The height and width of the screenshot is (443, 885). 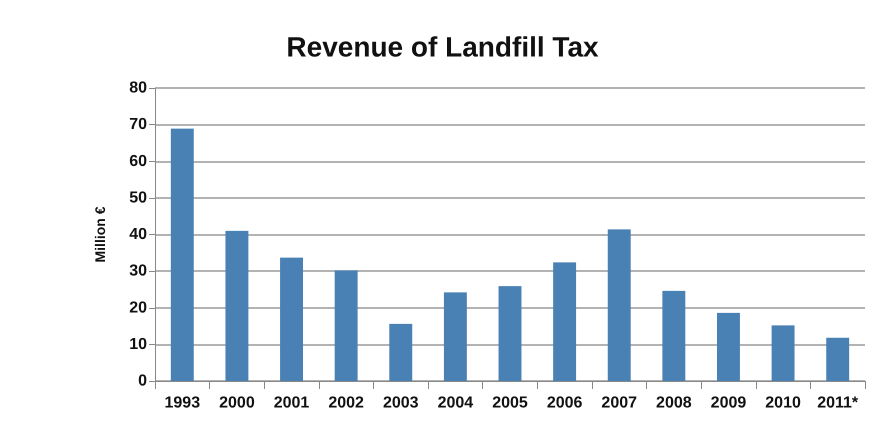 I want to click on y-tick-label: 40, so click(x=138, y=234).